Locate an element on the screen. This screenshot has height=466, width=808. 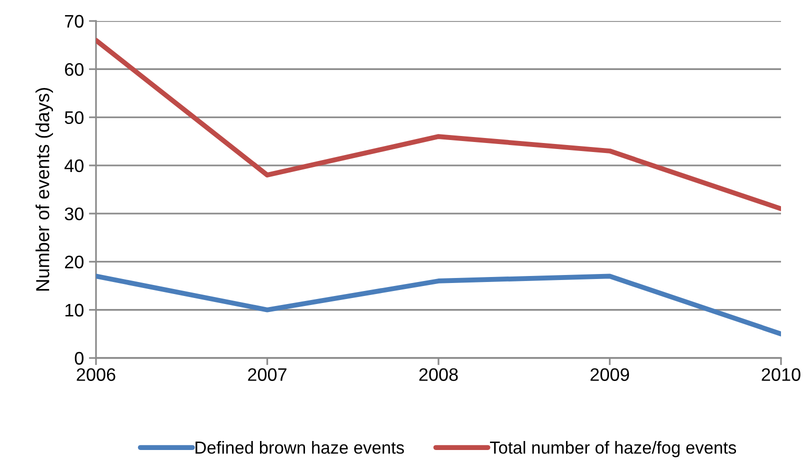
legend-label: Total number of haze/fog events is located at coordinates (613, 449).